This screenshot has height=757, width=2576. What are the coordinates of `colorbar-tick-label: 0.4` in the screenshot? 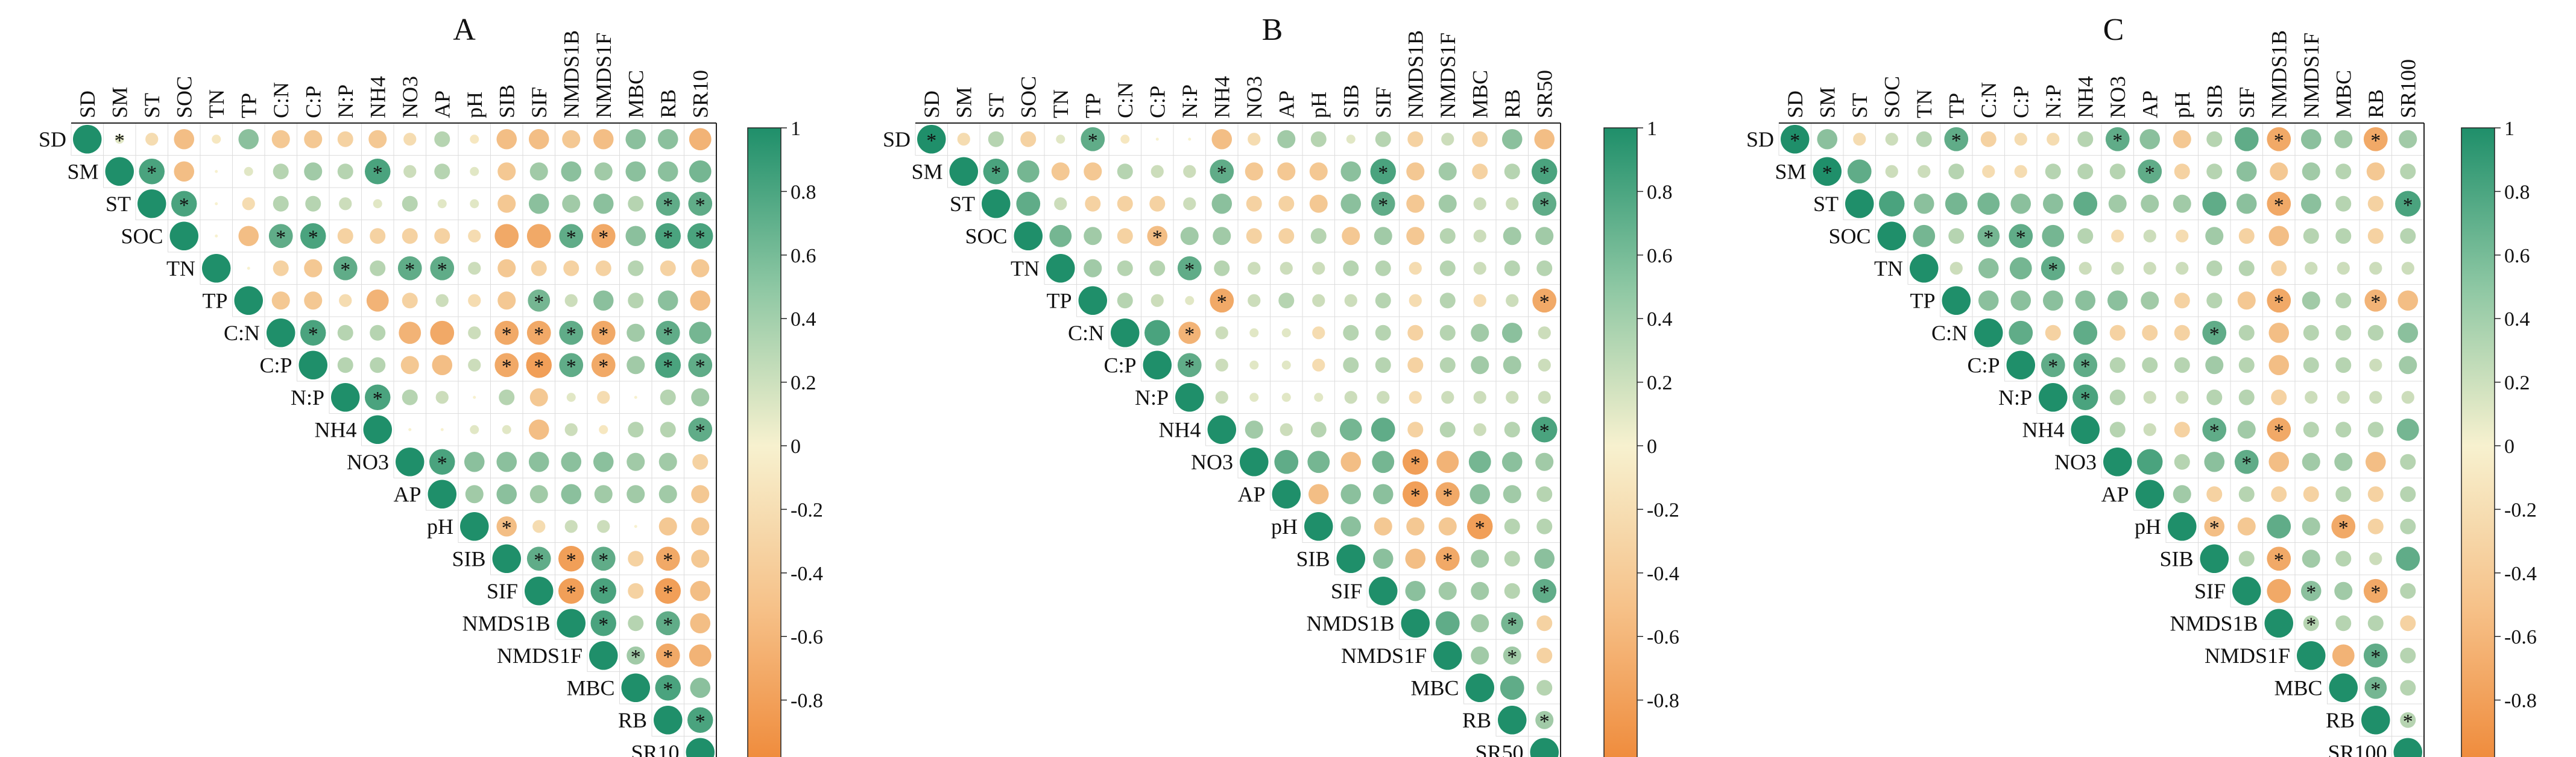 It's located at (2517, 319).